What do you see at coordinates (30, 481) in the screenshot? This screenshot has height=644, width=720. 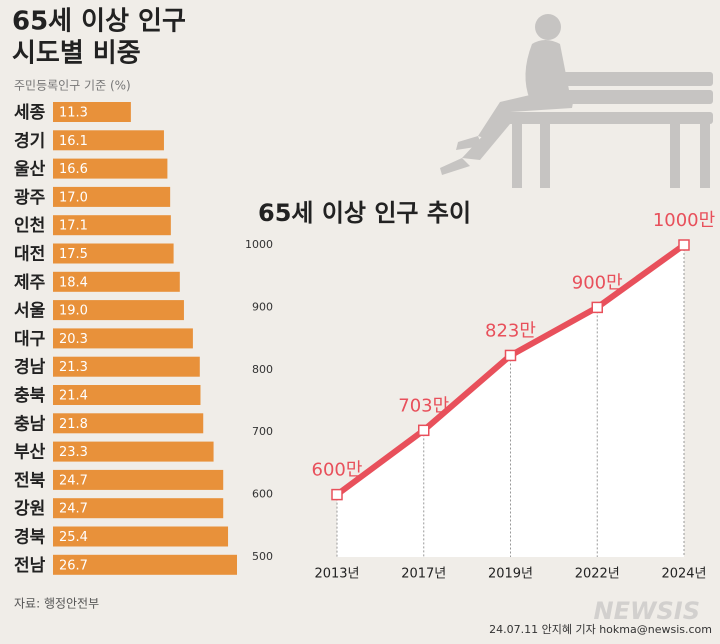 I see `category-label: 전북` at bounding box center [30, 481].